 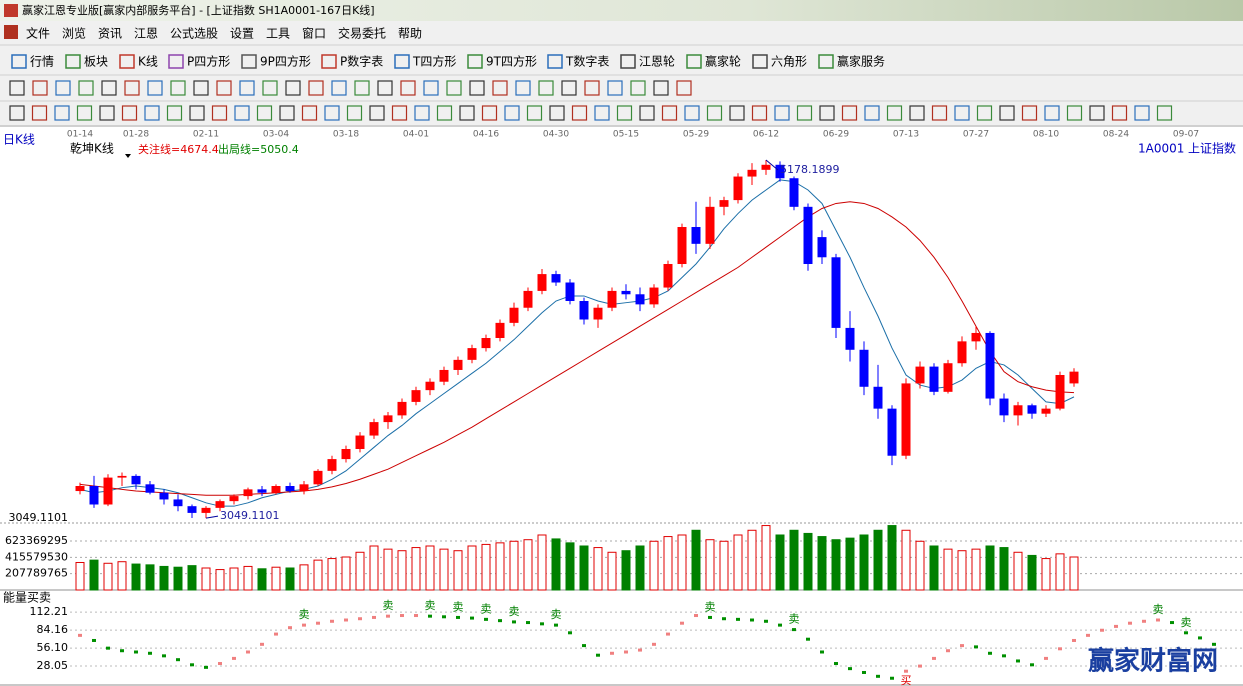 What do you see at coordinates (194, 34) in the screenshot?
I see `menu-item: 公式选股` at bounding box center [194, 34].